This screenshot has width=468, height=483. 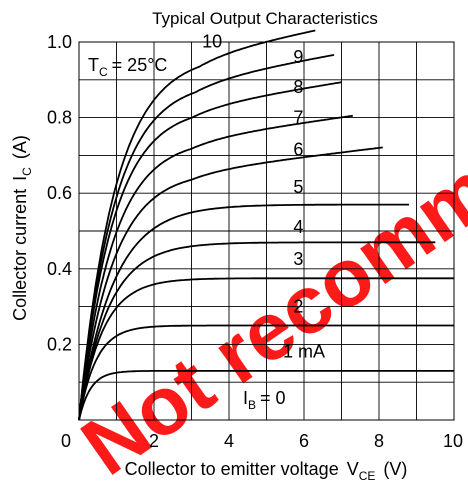 What do you see at coordinates (66, 441) in the screenshot?
I see `x-tick-label: 0` at bounding box center [66, 441].